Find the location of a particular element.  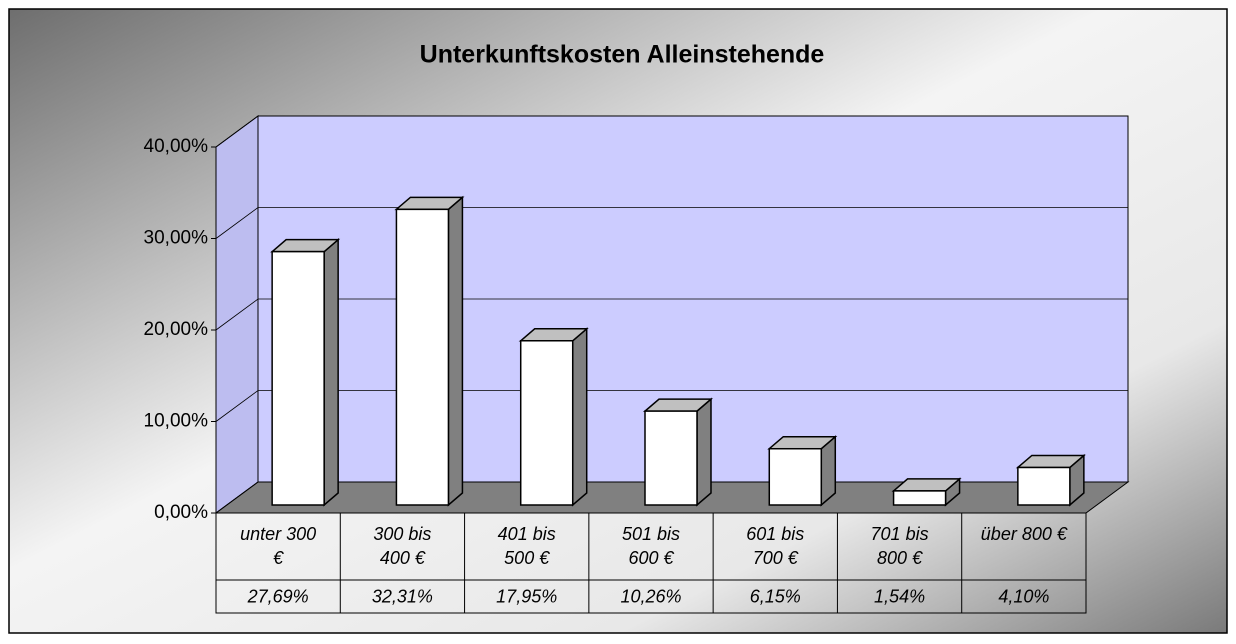

x-tick-label: 601 bis 700 € is located at coordinates (775, 546).